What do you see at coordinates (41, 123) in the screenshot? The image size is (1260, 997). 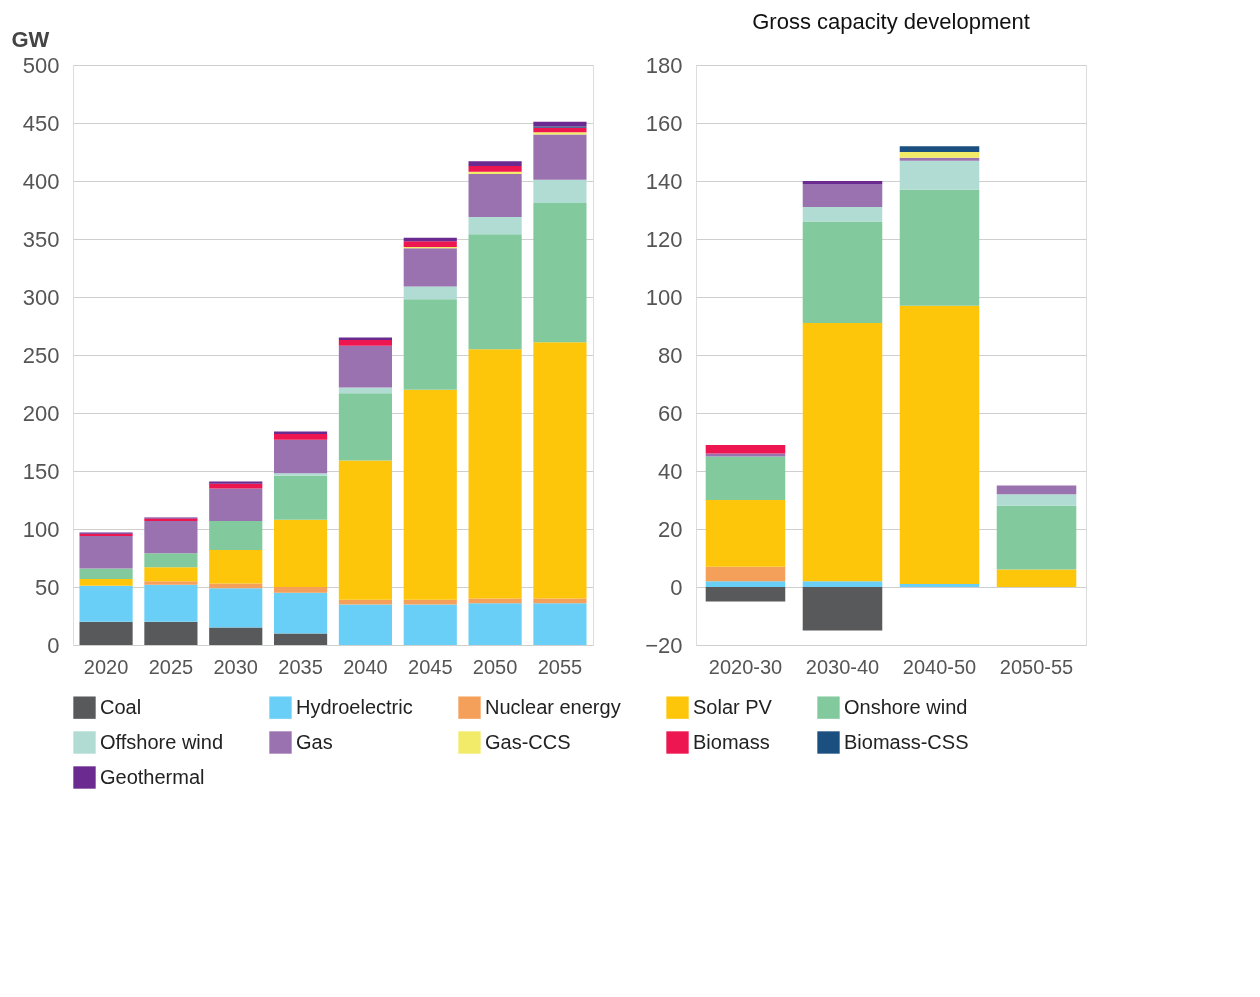 I see `y-tick-label: 450` at bounding box center [41, 123].